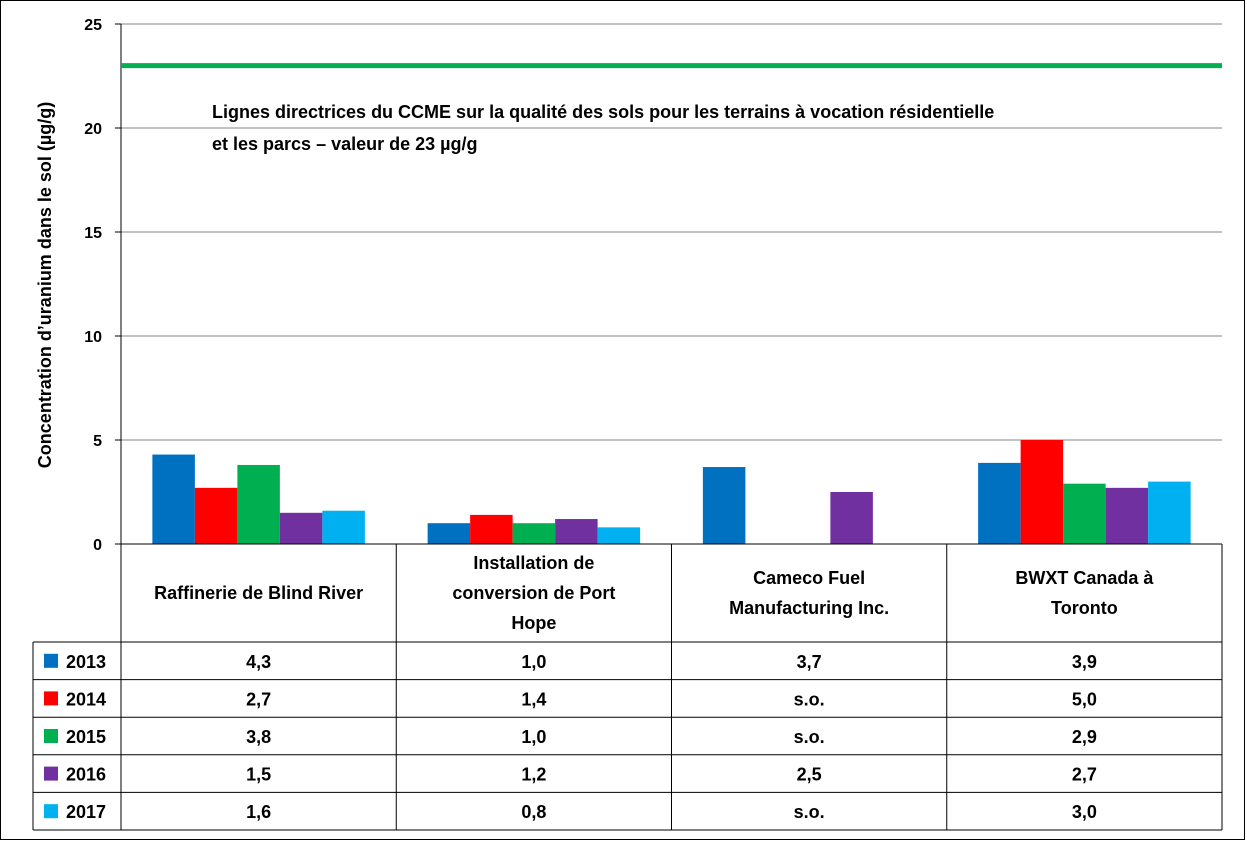  What do you see at coordinates (86, 812) in the screenshot?
I see `legend-label: 2017` at bounding box center [86, 812].